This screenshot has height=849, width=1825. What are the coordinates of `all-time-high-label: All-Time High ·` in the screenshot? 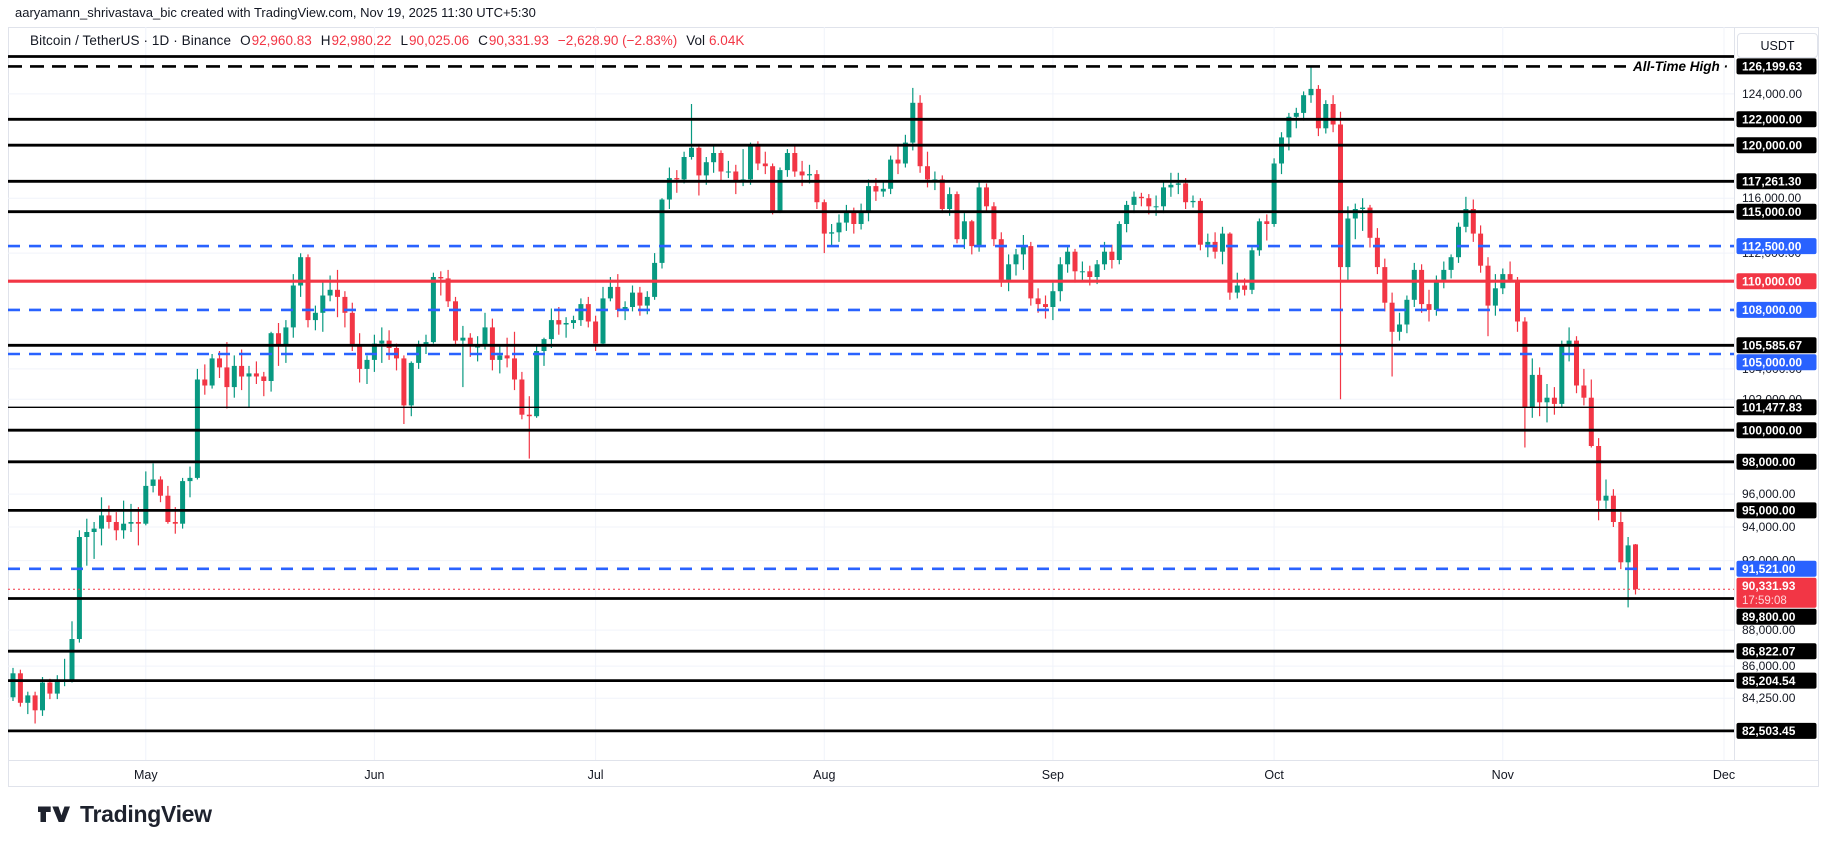 It's located at (1680, 66).